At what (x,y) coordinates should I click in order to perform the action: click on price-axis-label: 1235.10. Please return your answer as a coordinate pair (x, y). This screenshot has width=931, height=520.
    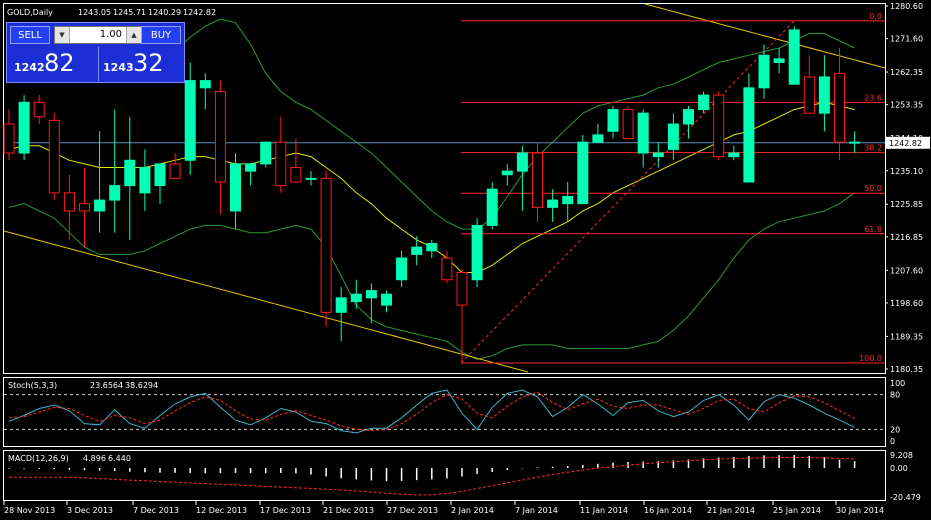
    Looking at the image, I should click on (906, 171).